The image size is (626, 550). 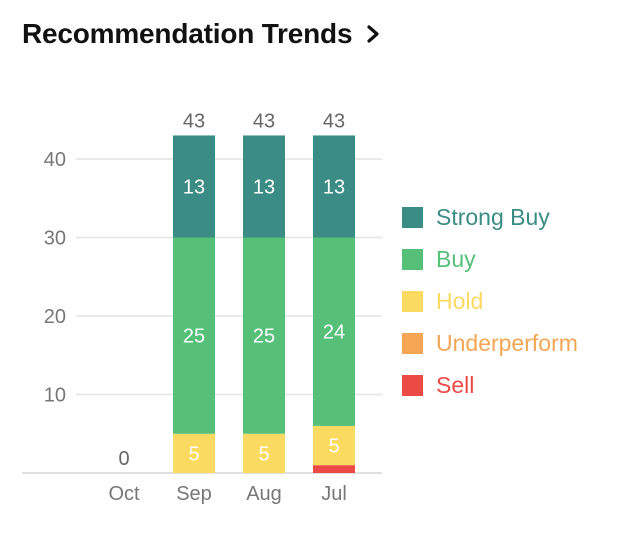 I want to click on legend-label: Sell, so click(x=455, y=384).